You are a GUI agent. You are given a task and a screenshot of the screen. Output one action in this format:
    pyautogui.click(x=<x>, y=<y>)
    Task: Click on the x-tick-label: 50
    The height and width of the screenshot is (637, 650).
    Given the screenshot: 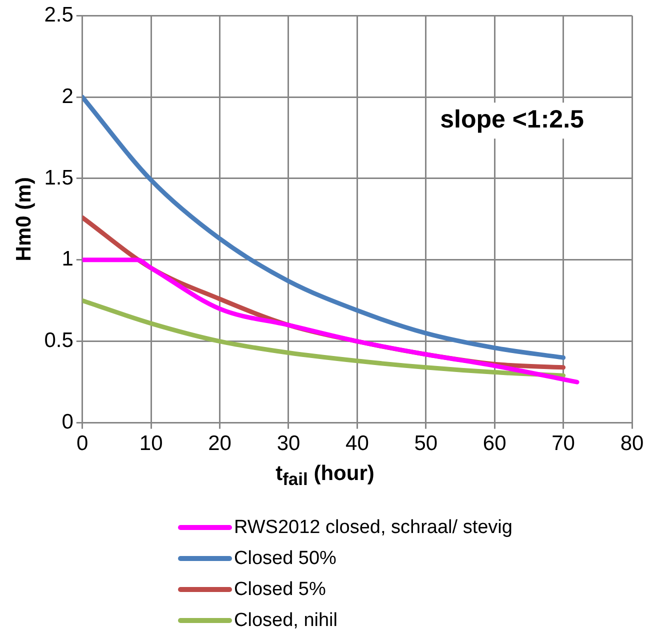 What is the action you would take?
    pyautogui.click(x=426, y=444)
    